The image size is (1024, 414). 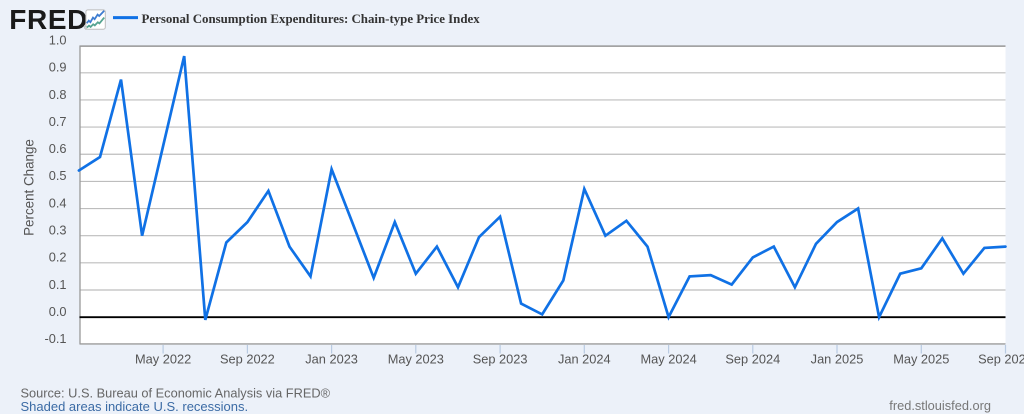 I want to click on svg-text: 0.7, so click(x=58, y=121).